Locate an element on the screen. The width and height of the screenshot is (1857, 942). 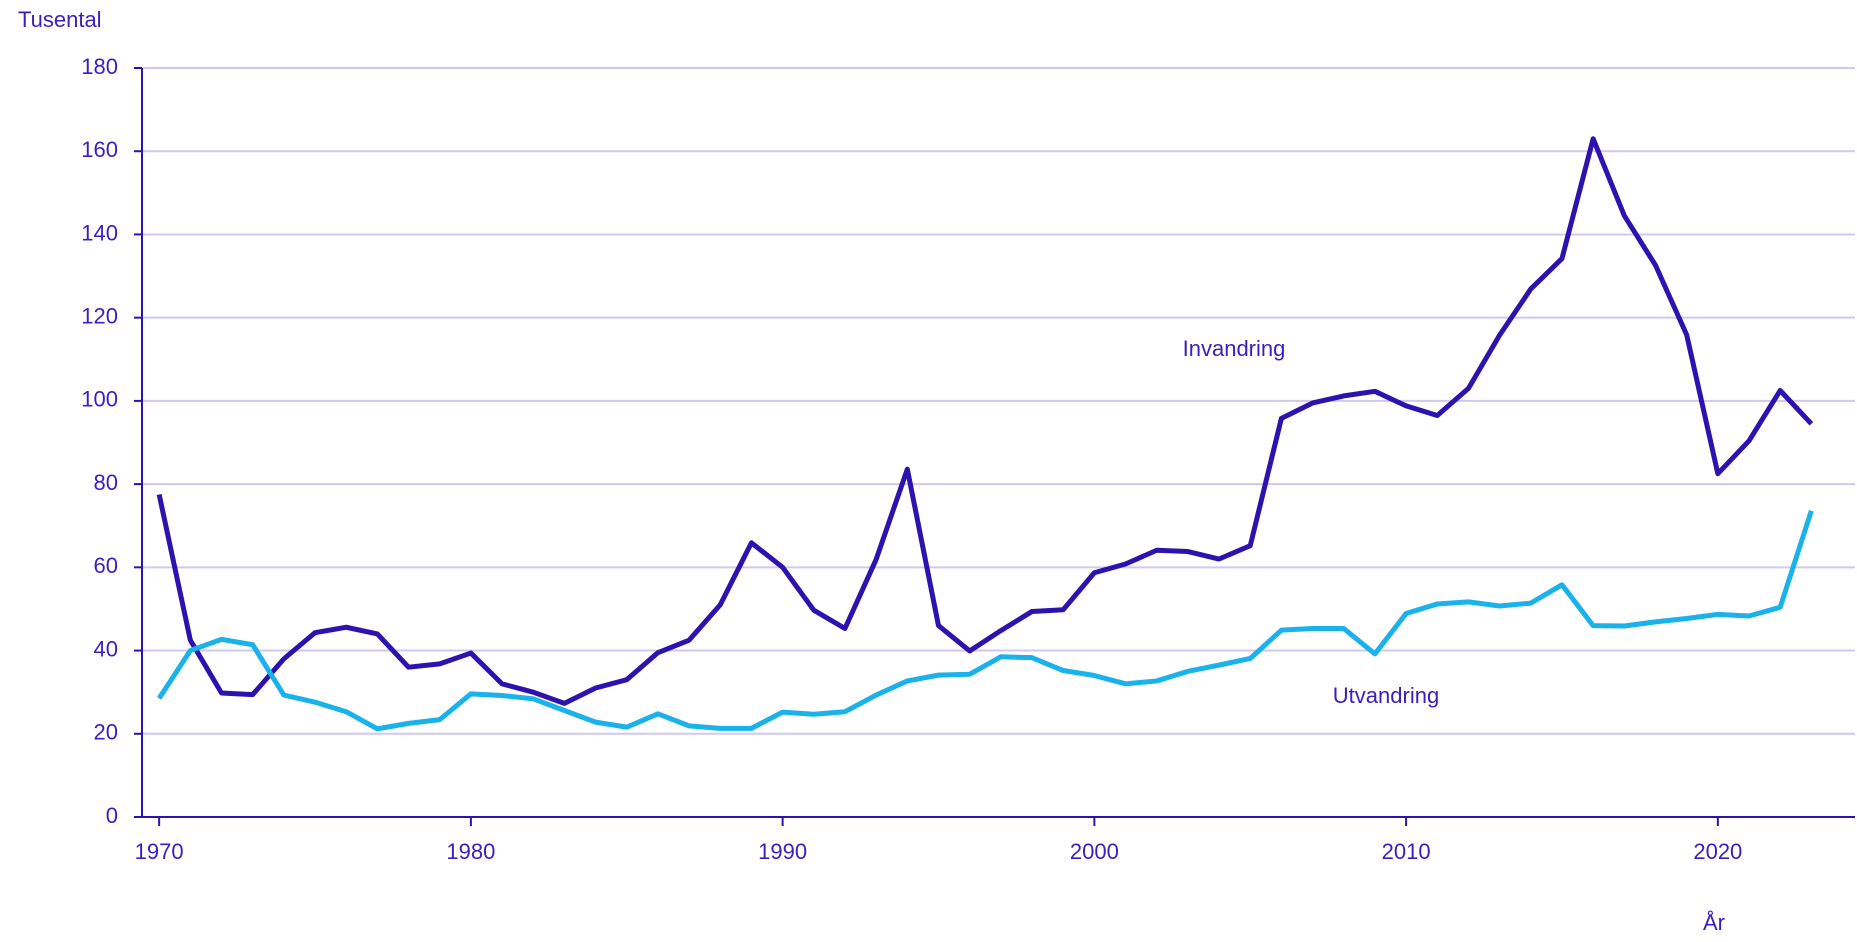
x-tick-label: 2000 is located at coordinates (1094, 851).